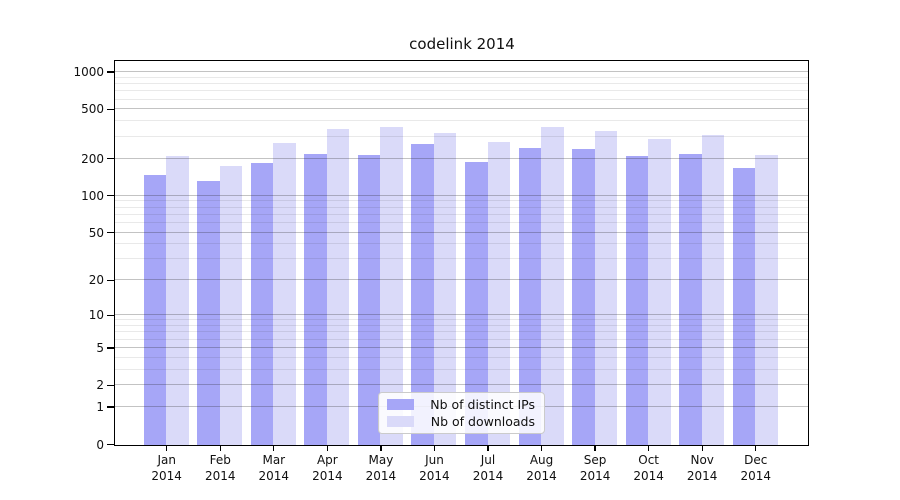  What do you see at coordinates (96, 232) in the screenshot?
I see `y-tick-label: 50` at bounding box center [96, 232].